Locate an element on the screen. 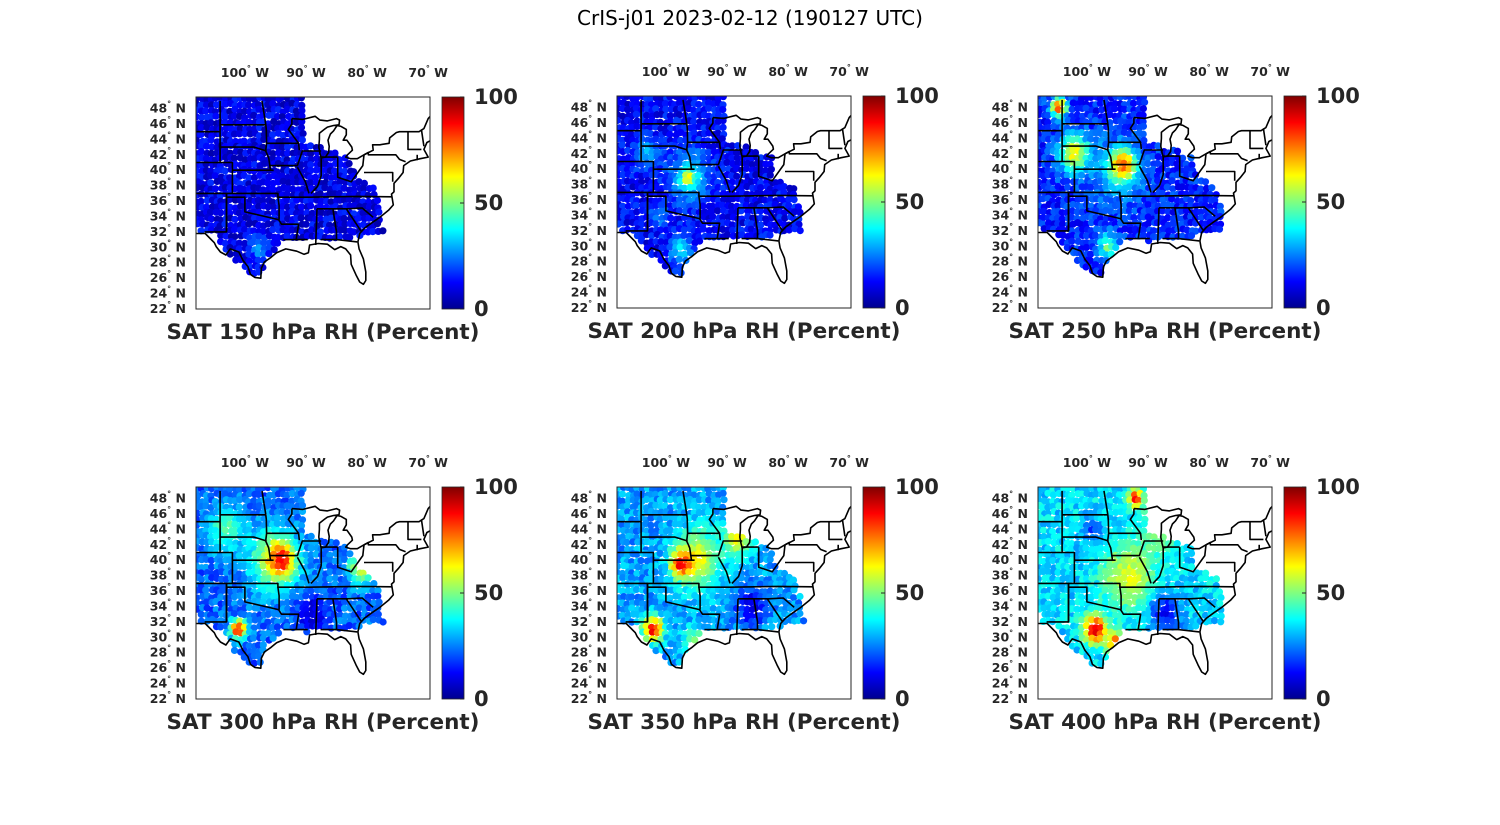  lat-tick-label: 48° N is located at coordinates (168, 498).